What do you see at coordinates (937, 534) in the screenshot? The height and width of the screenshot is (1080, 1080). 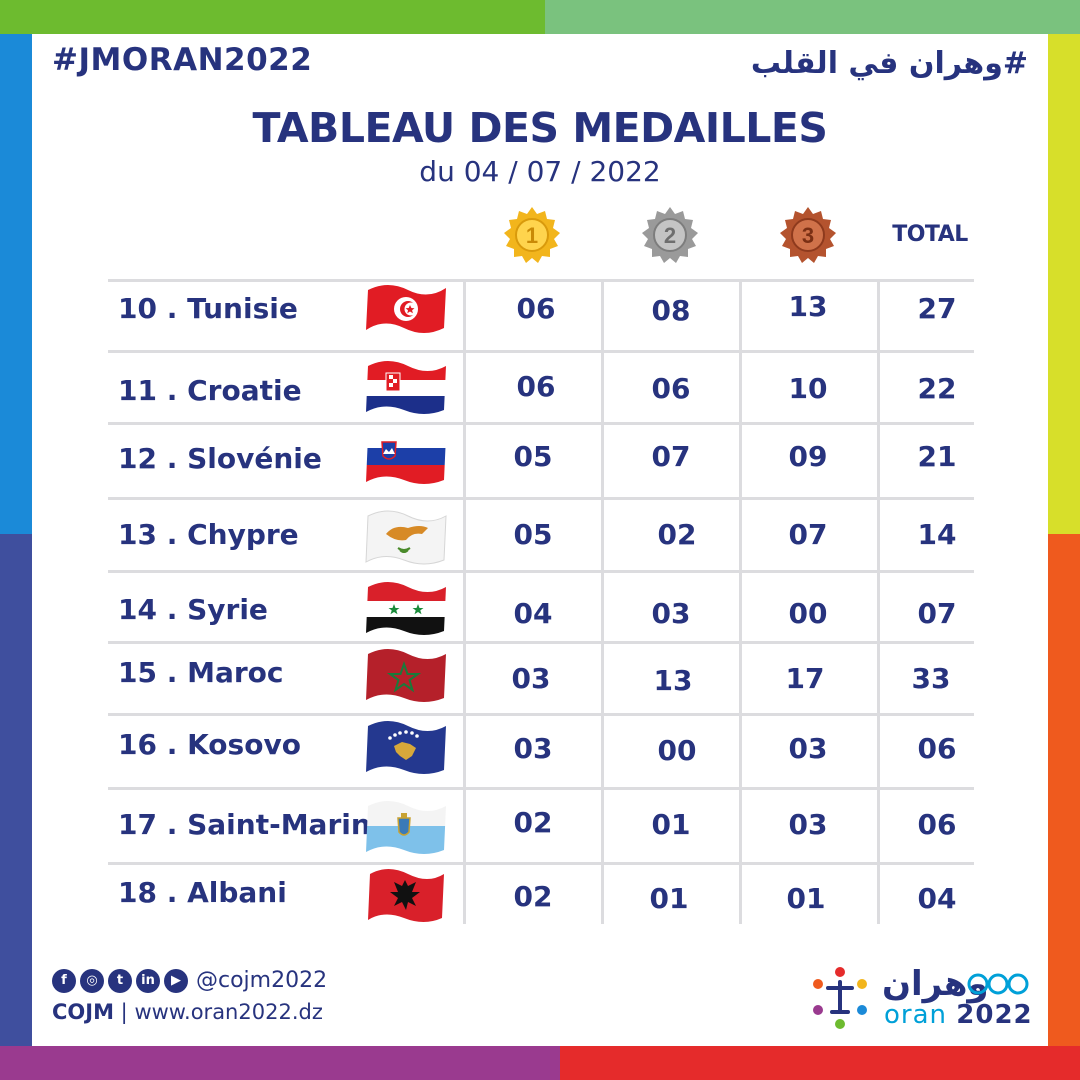 I see `total-count: 14` at bounding box center [937, 534].